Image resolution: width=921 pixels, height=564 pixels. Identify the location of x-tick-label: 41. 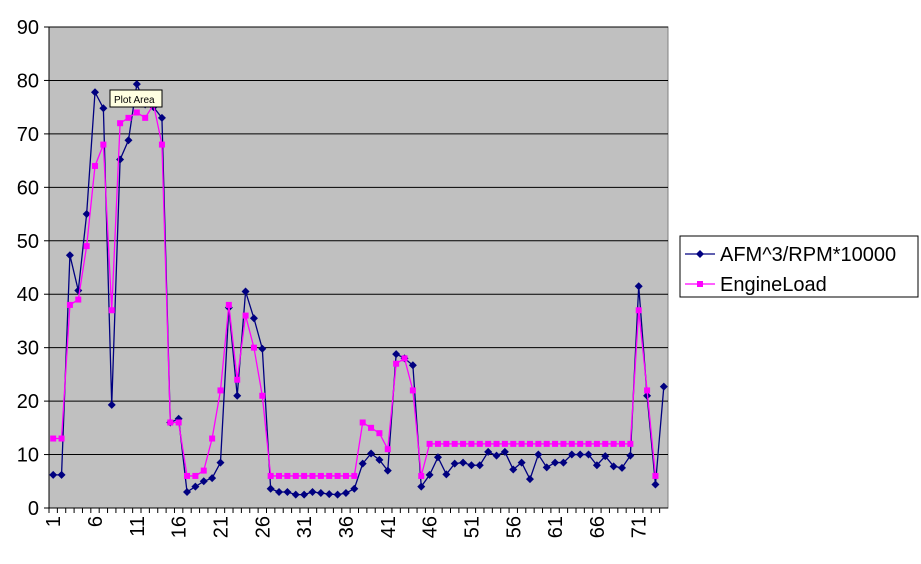
(389, 527).